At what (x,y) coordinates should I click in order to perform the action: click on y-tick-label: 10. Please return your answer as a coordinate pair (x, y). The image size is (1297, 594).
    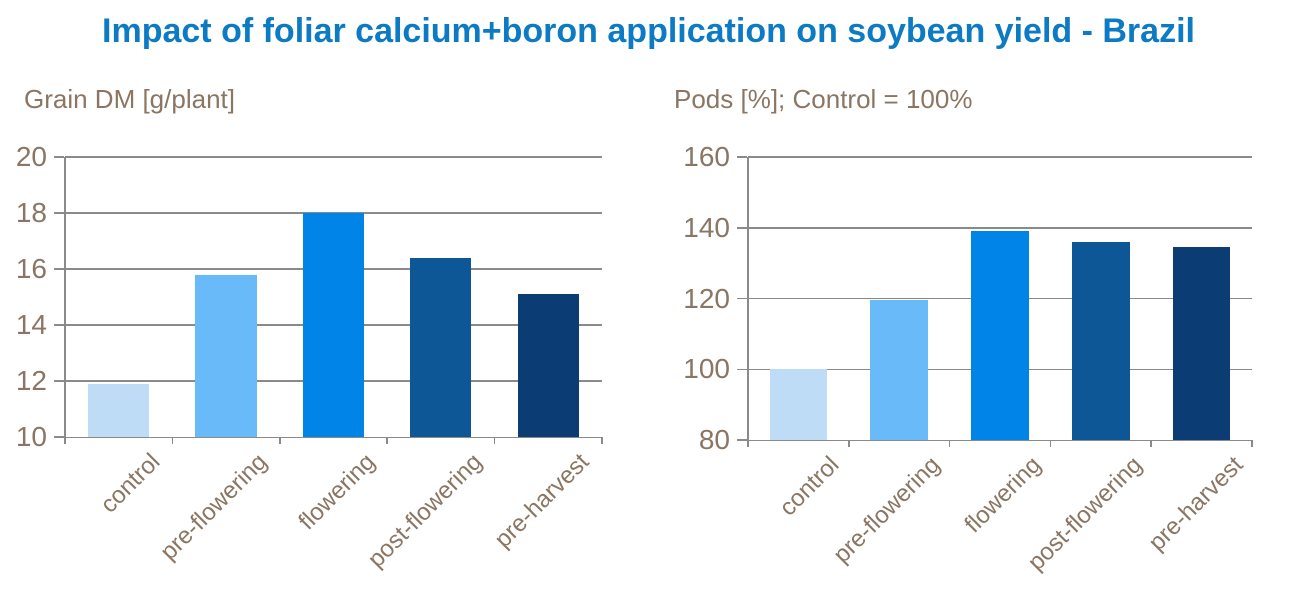
    Looking at the image, I should click on (31, 436).